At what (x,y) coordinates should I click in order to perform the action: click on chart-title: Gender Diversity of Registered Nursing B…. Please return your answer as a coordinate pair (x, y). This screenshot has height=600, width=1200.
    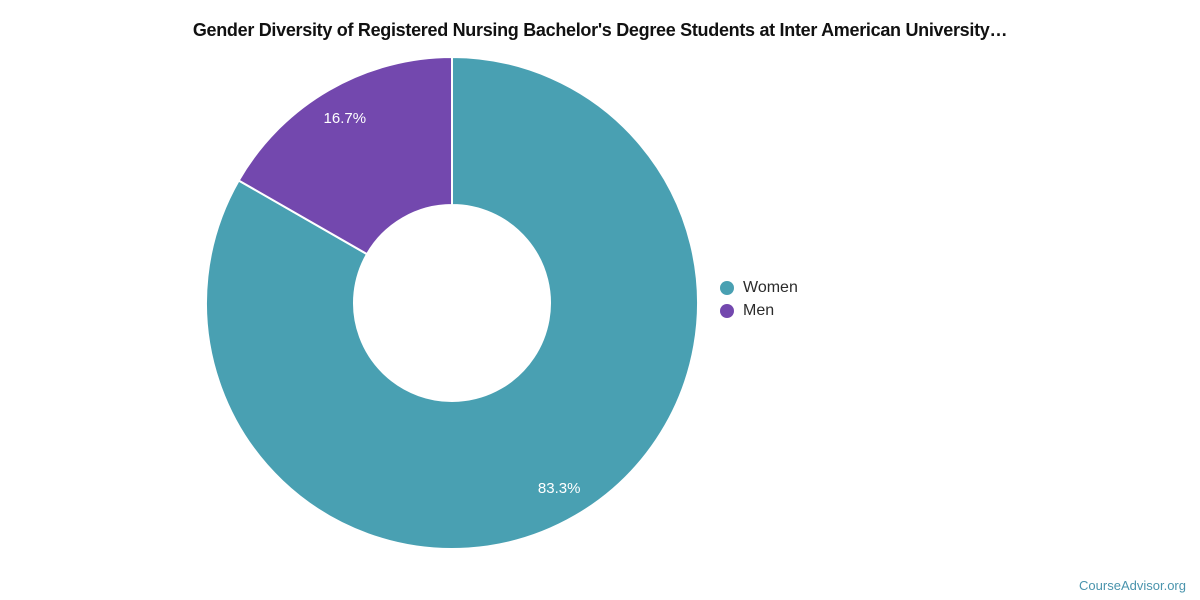
    Looking at the image, I should click on (600, 30).